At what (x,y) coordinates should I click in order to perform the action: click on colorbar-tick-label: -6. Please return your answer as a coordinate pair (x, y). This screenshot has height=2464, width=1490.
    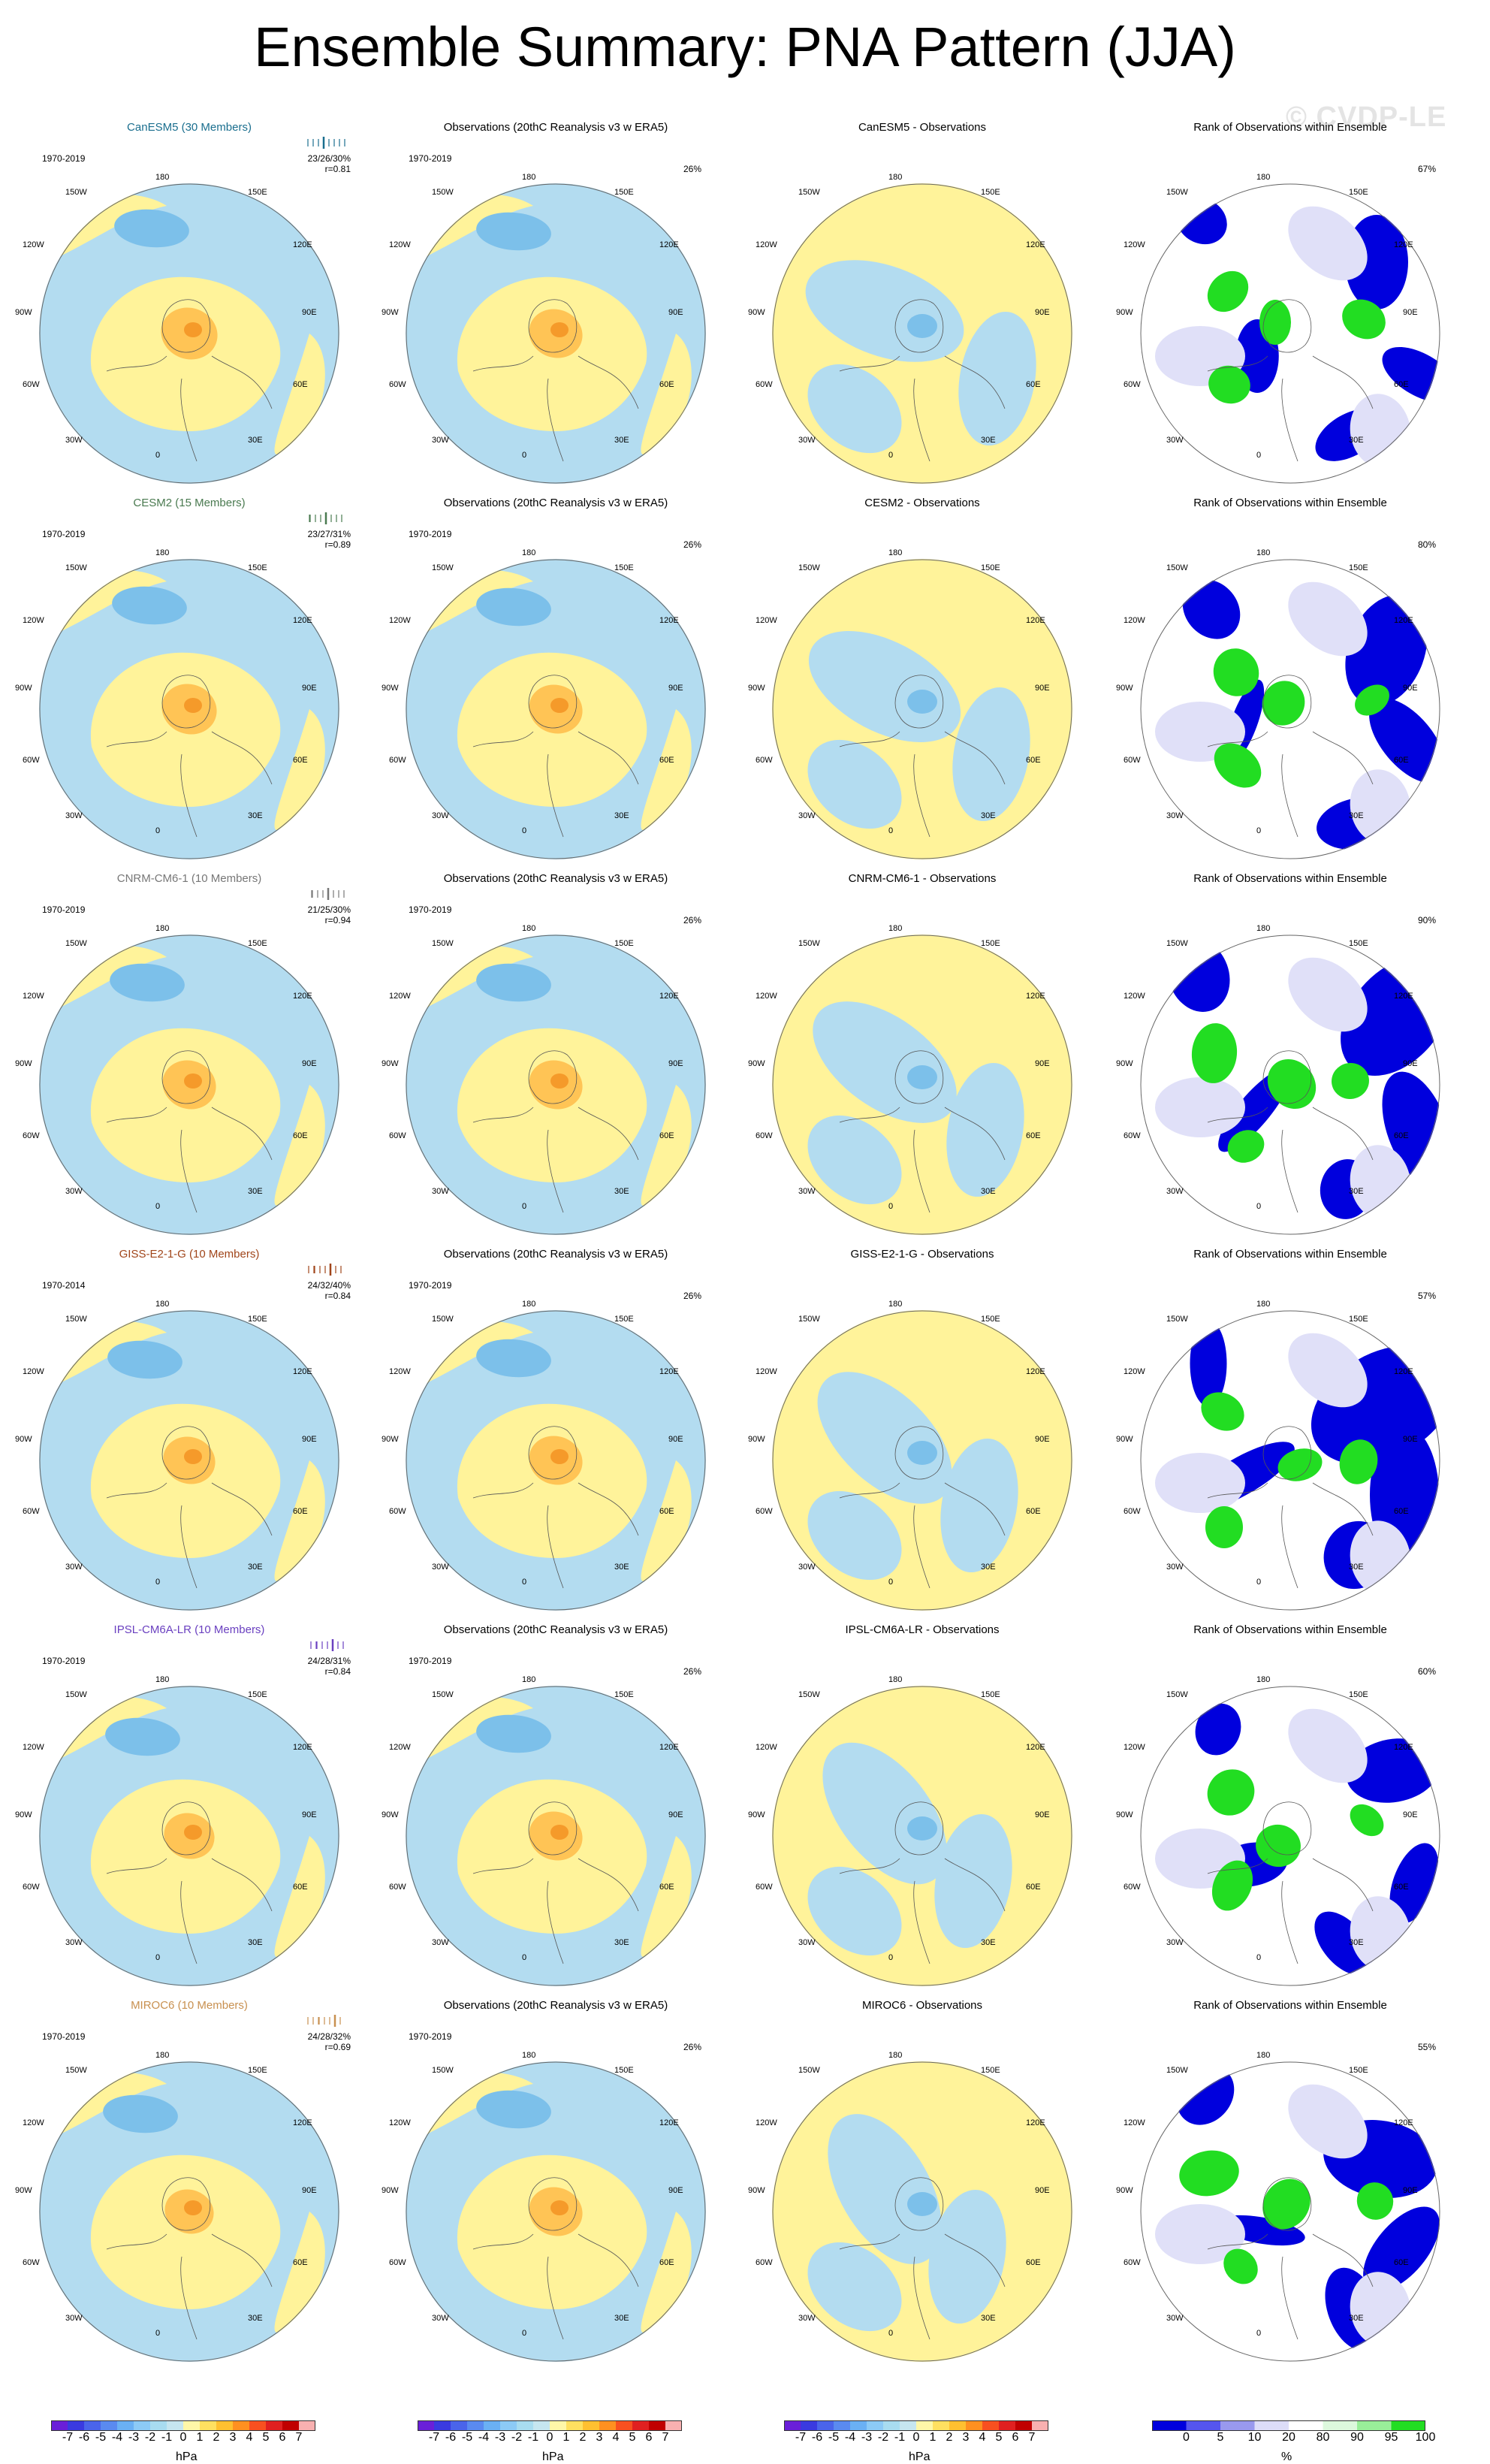
    Looking at the image, I should click on (817, 2437).